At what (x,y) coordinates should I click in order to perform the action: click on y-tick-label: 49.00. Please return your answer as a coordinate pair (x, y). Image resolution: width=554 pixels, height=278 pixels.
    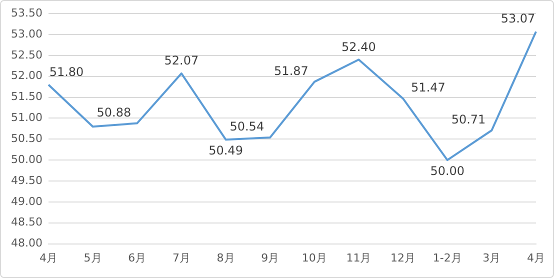
    Looking at the image, I should click on (26, 201).